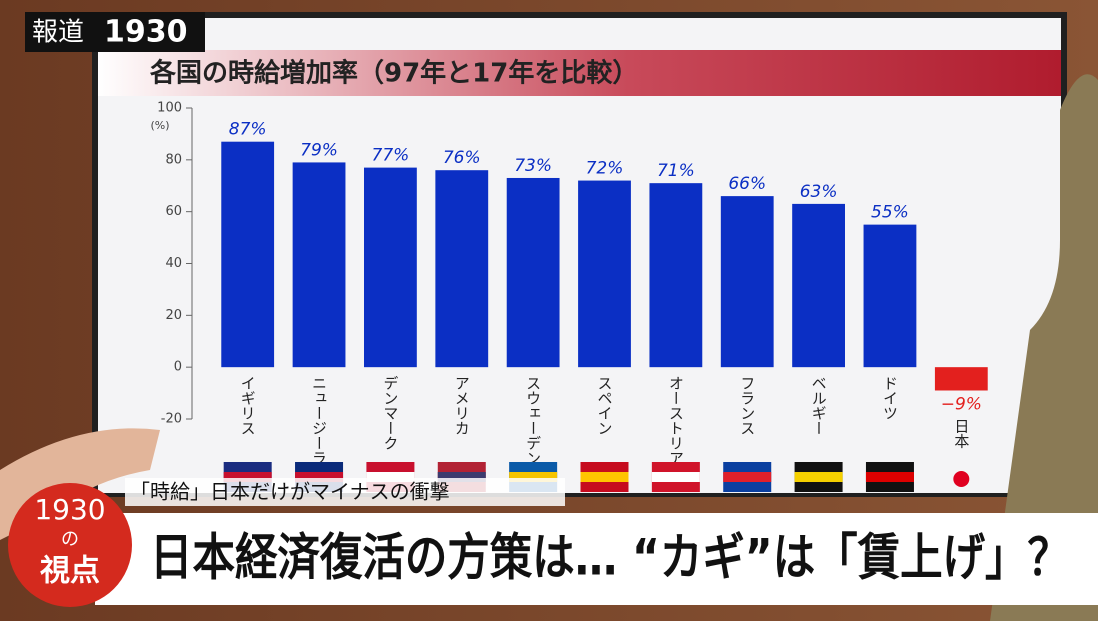  I want to click on value-label: 66%, so click(747, 184).